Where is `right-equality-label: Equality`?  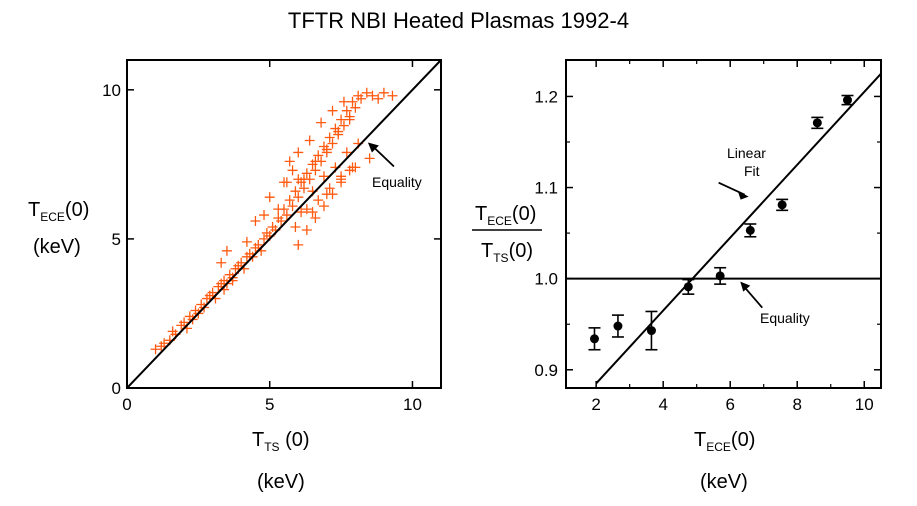 right-equality-label: Equality is located at coordinates (785, 318).